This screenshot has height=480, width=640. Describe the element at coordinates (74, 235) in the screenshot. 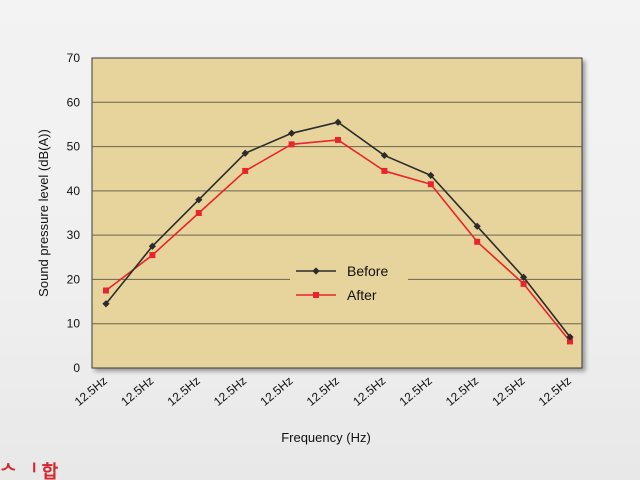

I see `y-tick-label: 30` at that location.